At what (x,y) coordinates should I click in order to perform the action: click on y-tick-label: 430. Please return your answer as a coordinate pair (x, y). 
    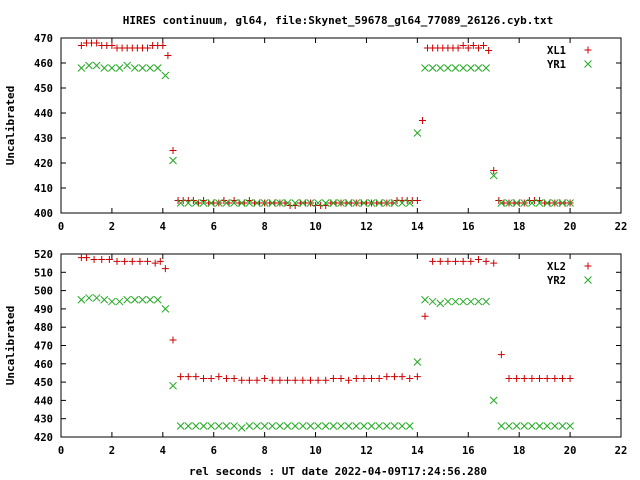
    Looking at the image, I should click on (43, 139).